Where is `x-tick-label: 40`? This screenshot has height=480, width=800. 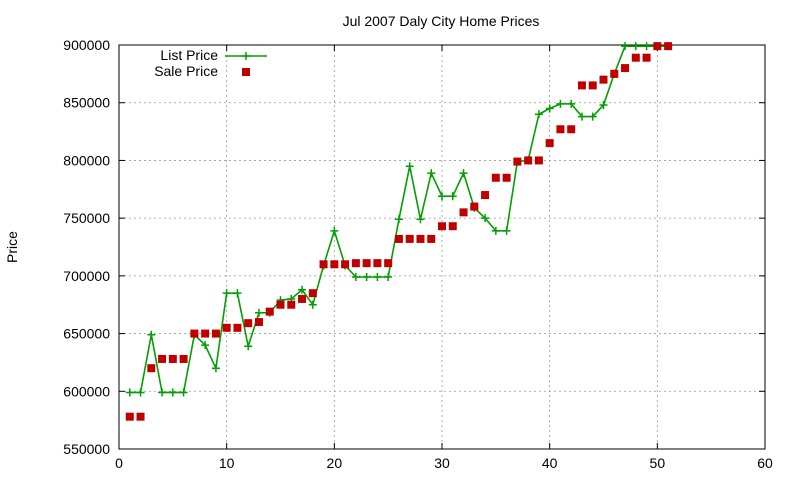 x-tick-label: 40 is located at coordinates (550, 463).